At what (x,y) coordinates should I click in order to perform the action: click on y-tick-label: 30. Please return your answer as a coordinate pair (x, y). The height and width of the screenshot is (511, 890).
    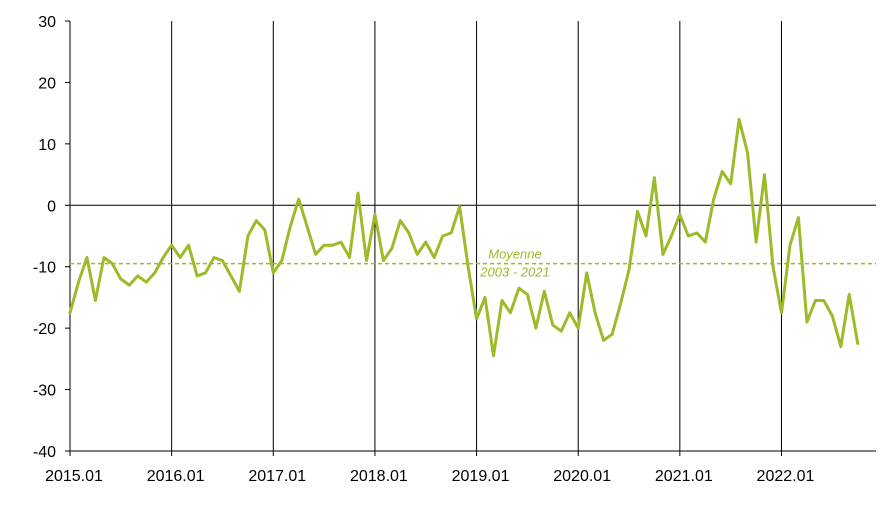
    Looking at the image, I should click on (47, 22).